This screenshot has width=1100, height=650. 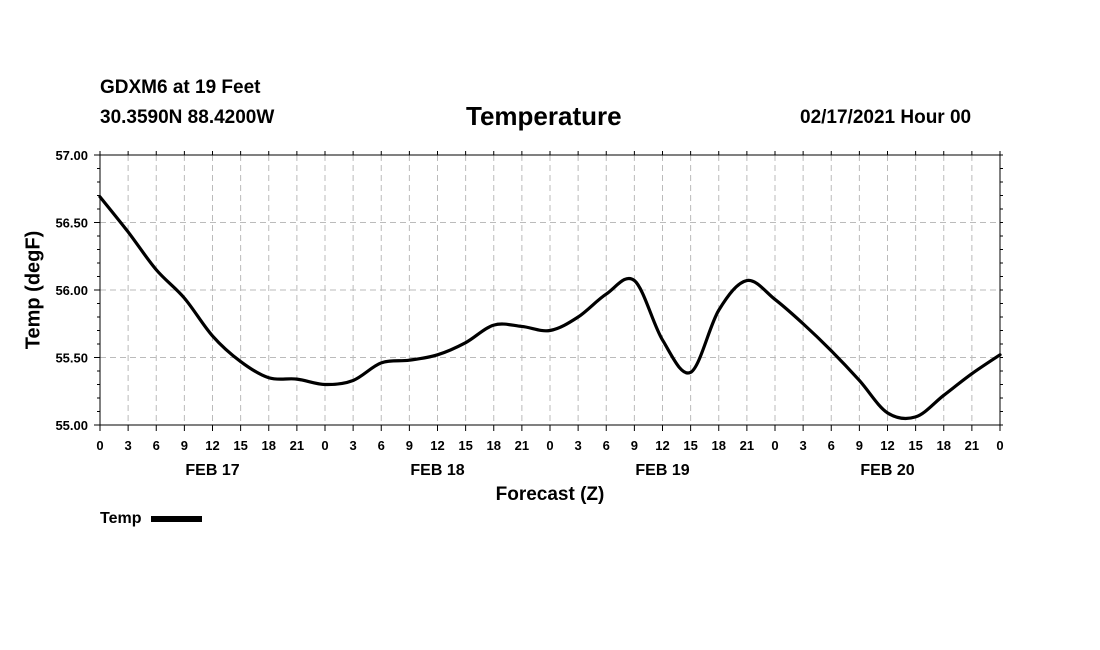 I want to click on station-label: GDXM6 at 19 Feet, so click(x=180, y=87).